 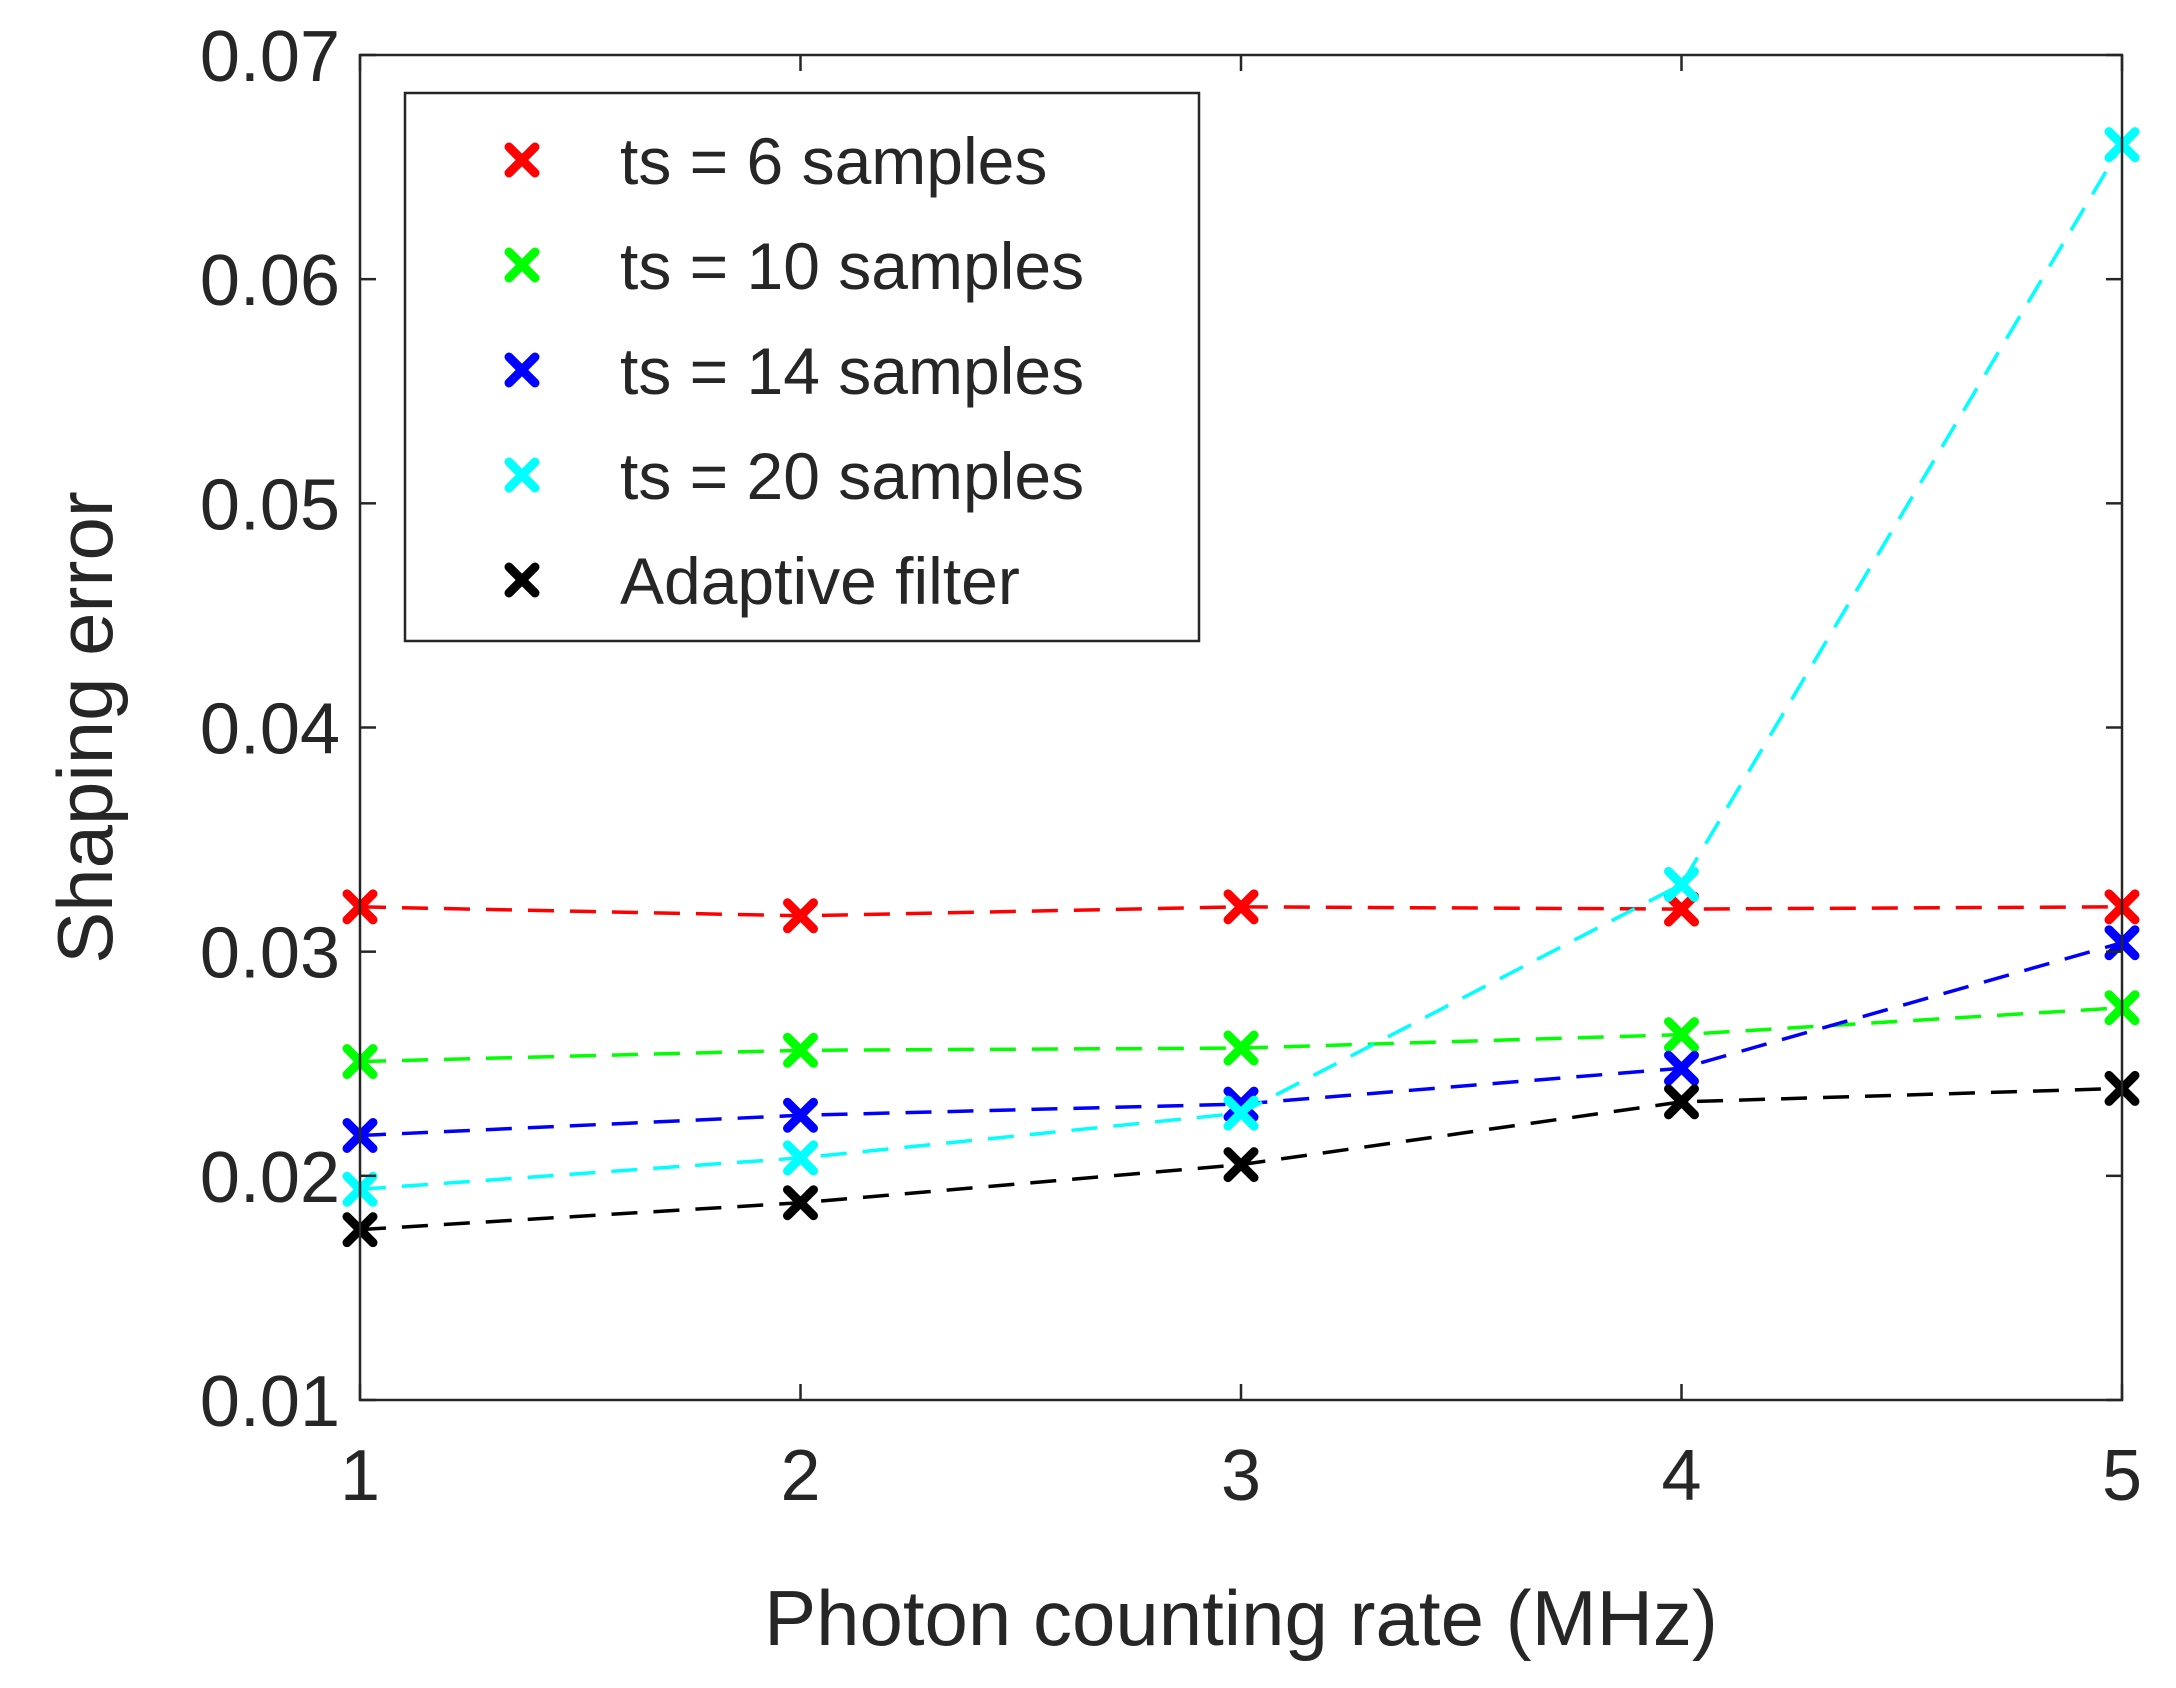 What do you see at coordinates (820, 581) in the screenshot?
I see `legend-label: Adaptive filter` at bounding box center [820, 581].